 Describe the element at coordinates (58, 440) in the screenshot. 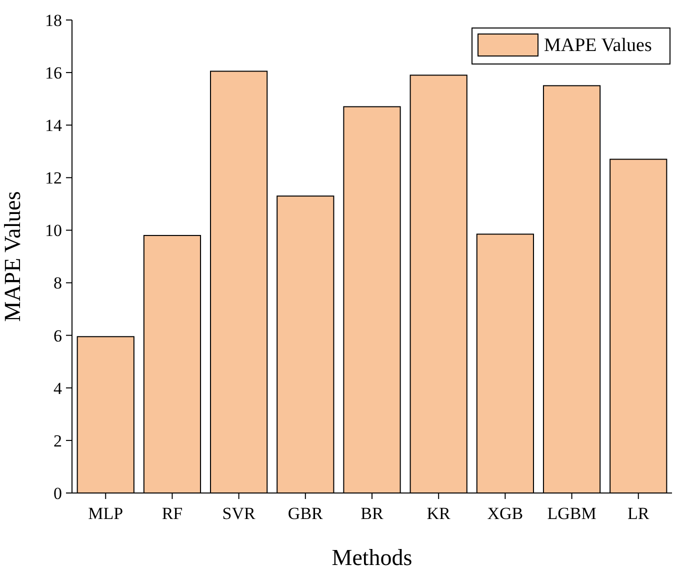

I see `y-tick-label: 2` at that location.